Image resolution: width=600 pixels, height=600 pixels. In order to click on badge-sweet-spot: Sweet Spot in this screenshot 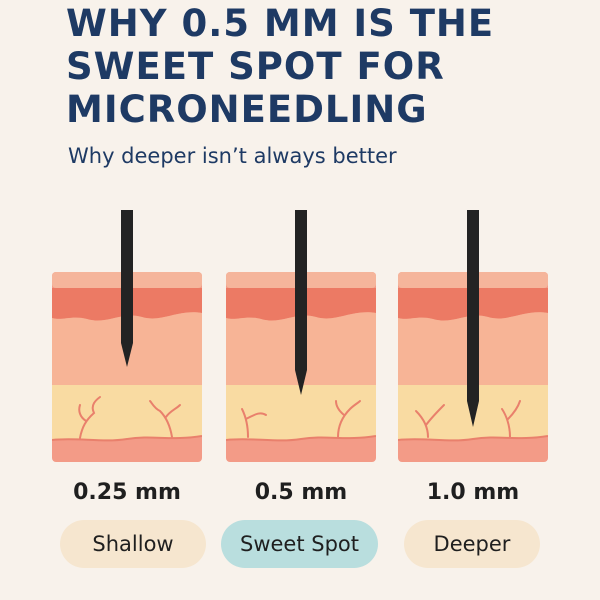, I will do `click(299, 544)`.